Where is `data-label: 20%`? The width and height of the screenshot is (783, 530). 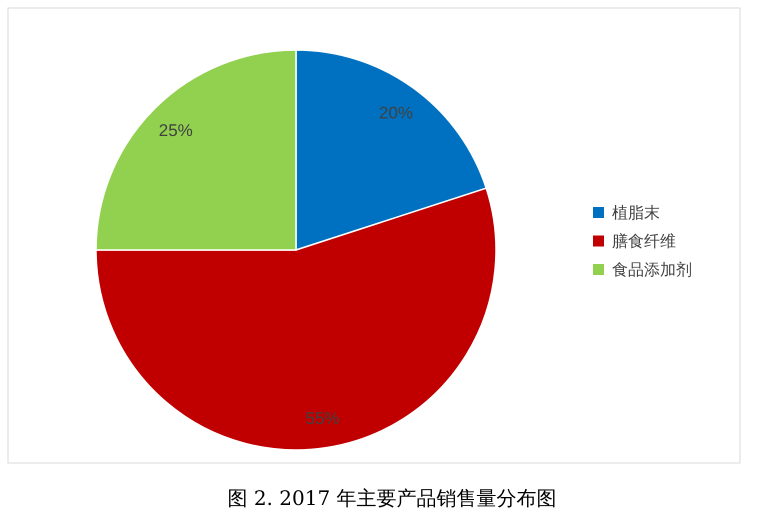
data-label: 20% is located at coordinates (395, 112).